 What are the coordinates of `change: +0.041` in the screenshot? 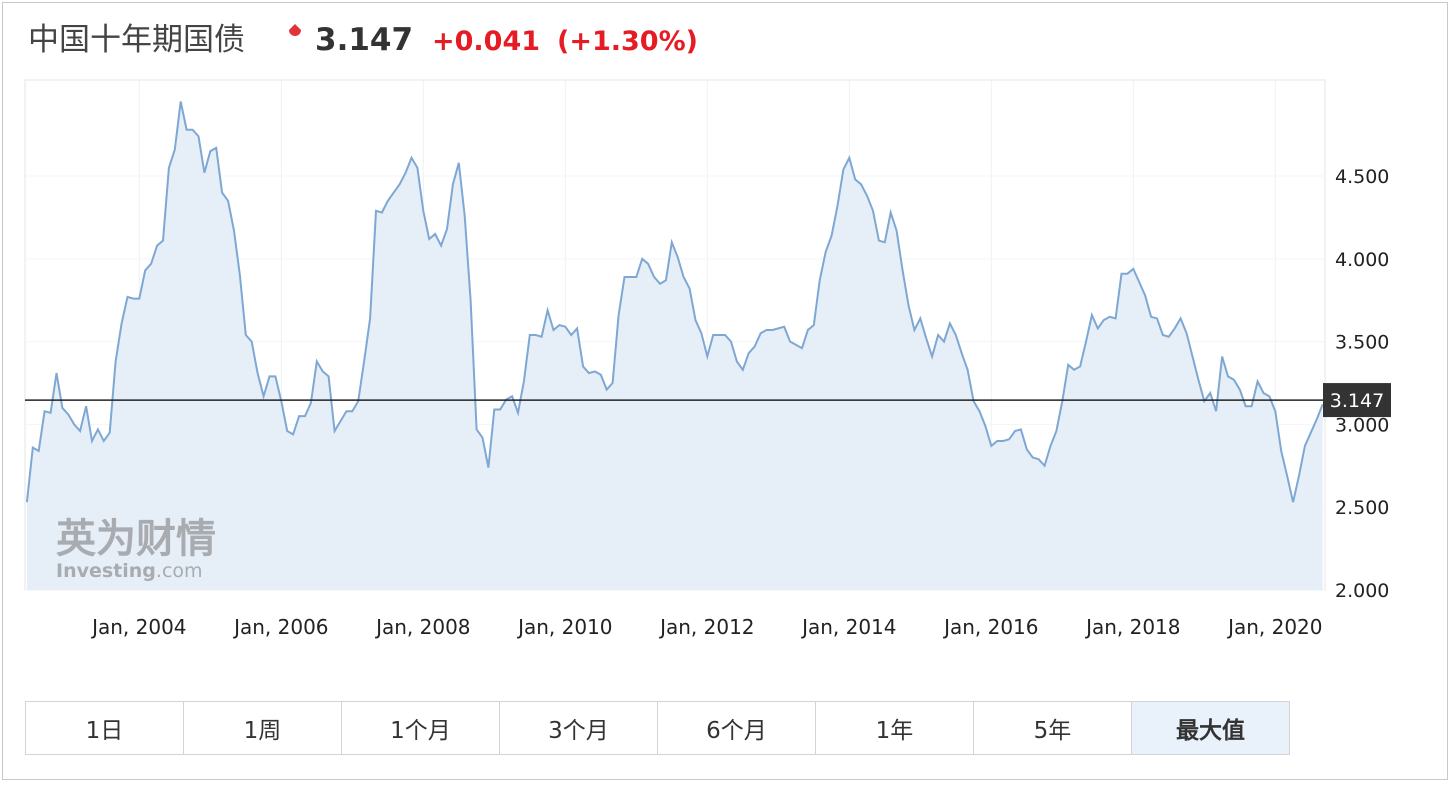 It's located at (486, 41).